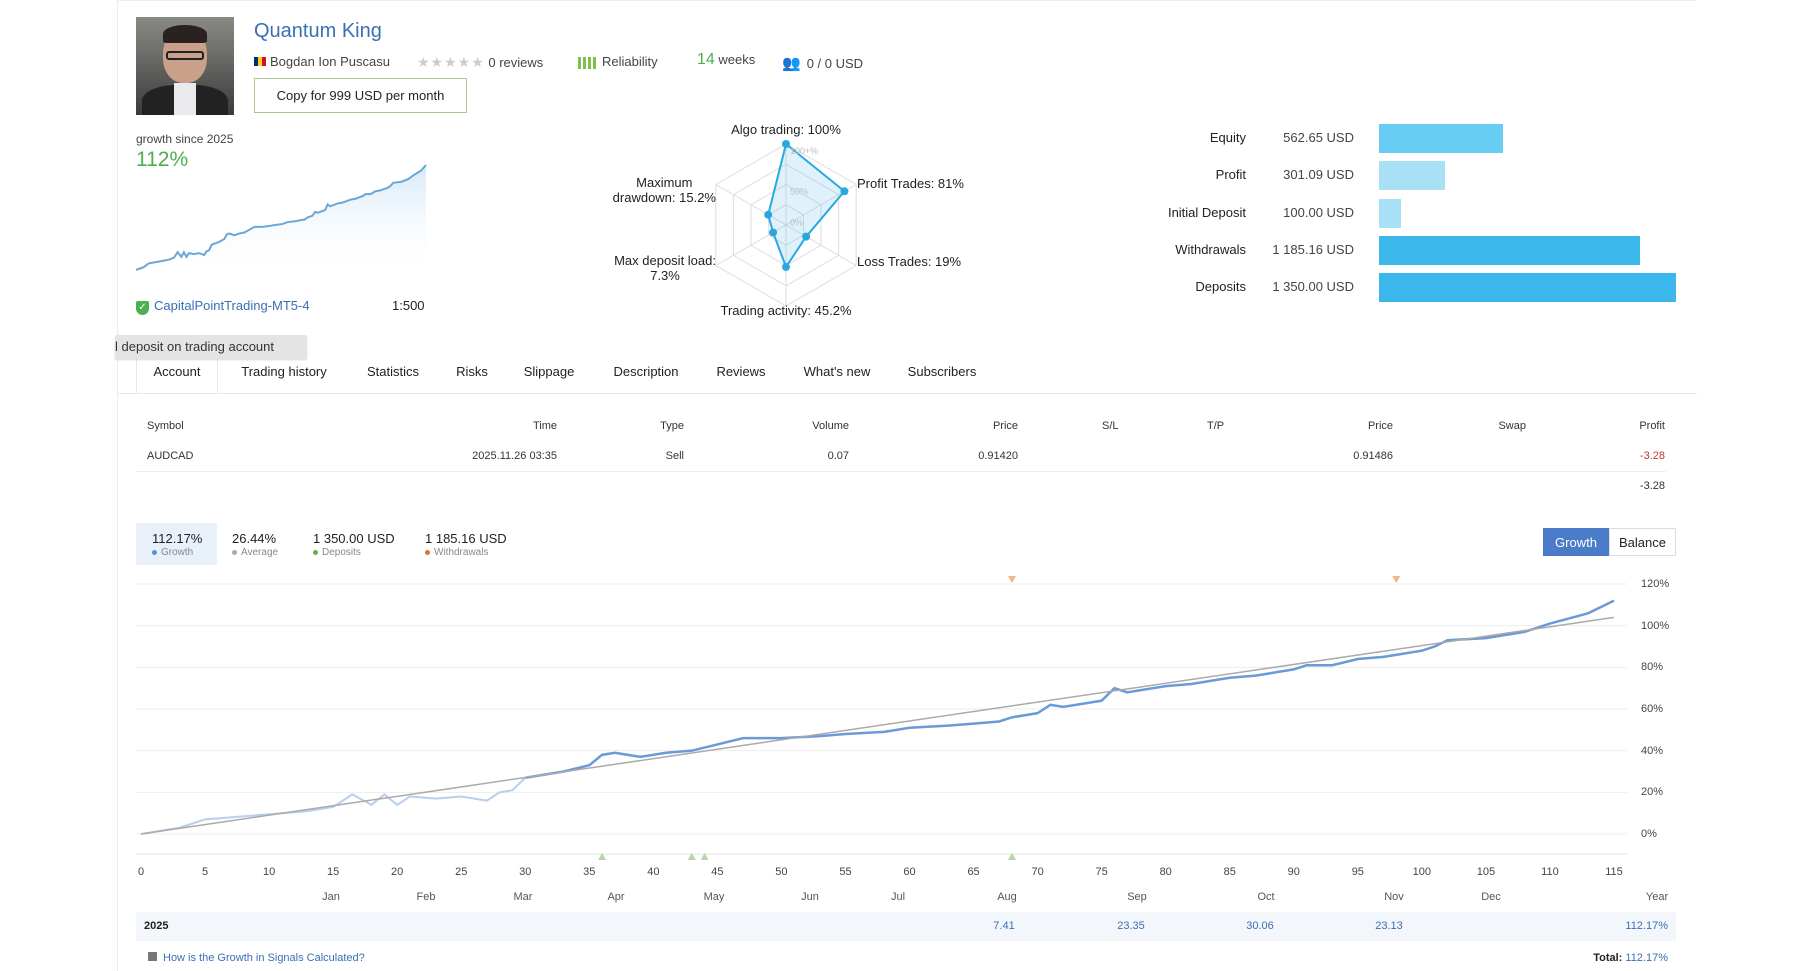  Describe the element at coordinates (514, 456) in the screenshot. I see `table-cell: 2025.11.26 03:35` at that location.